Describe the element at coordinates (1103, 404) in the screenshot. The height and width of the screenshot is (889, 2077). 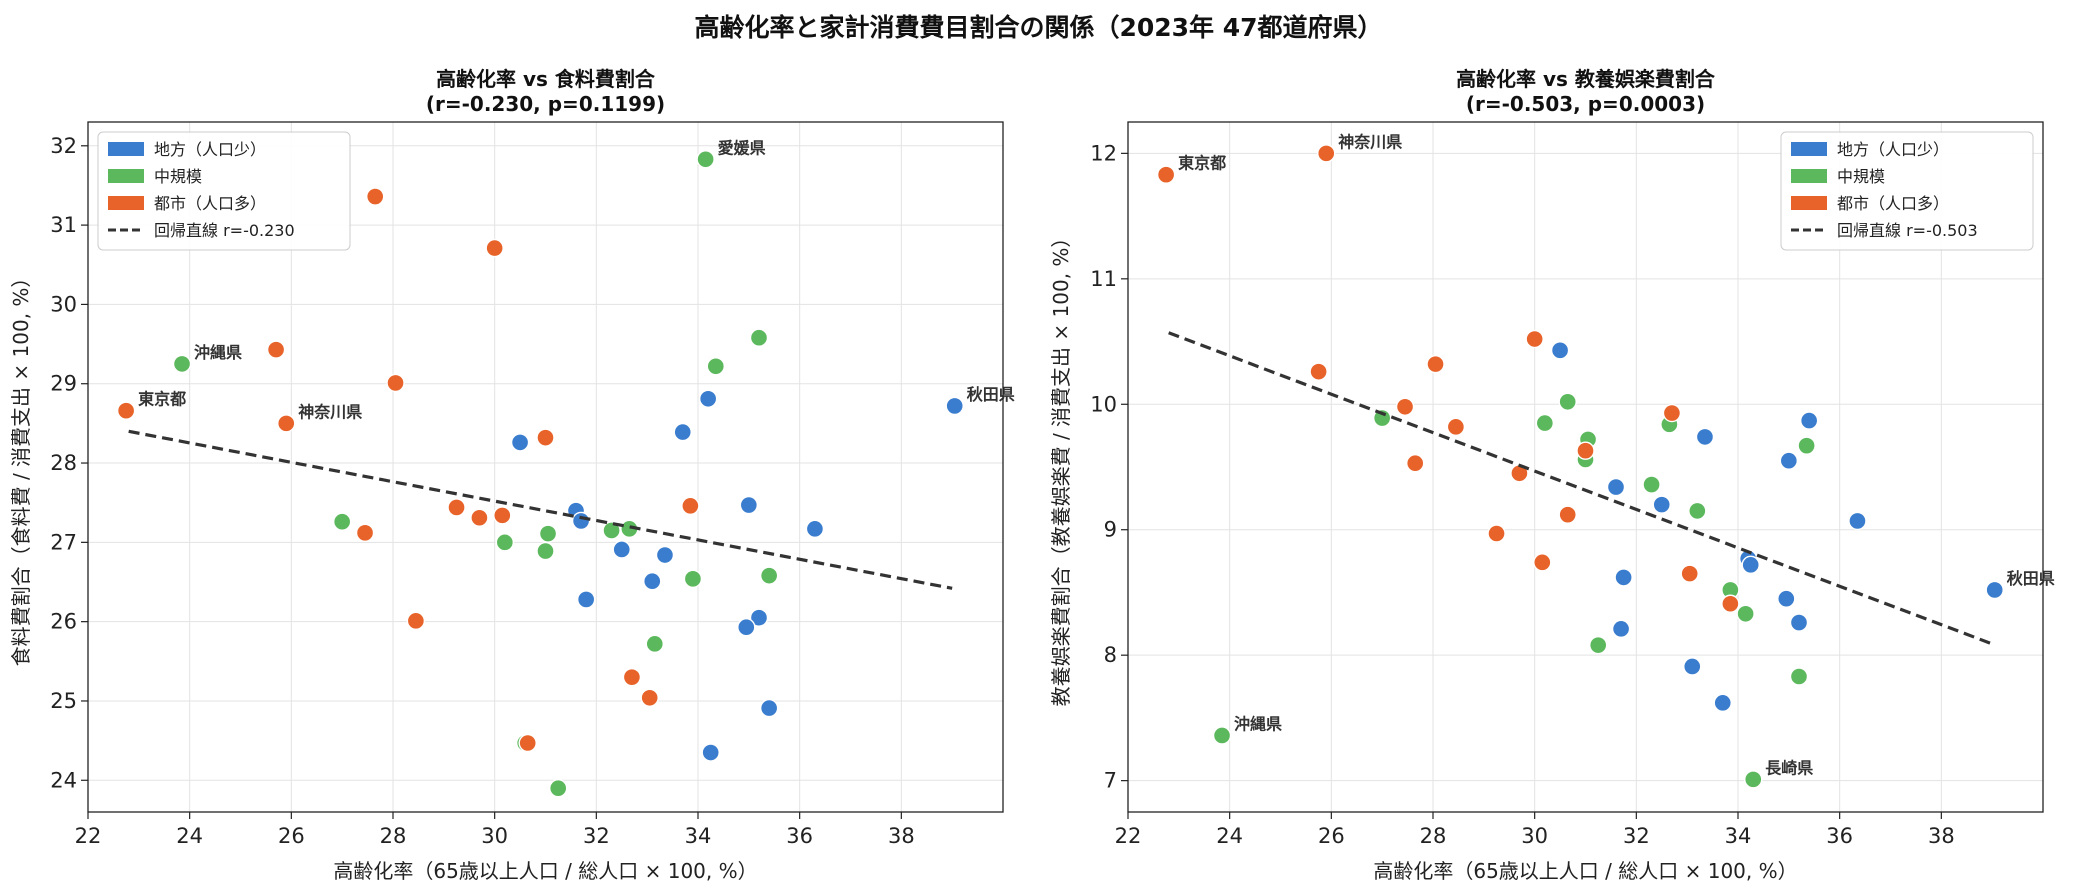
I see `plot2-ytick-label: 10` at that location.